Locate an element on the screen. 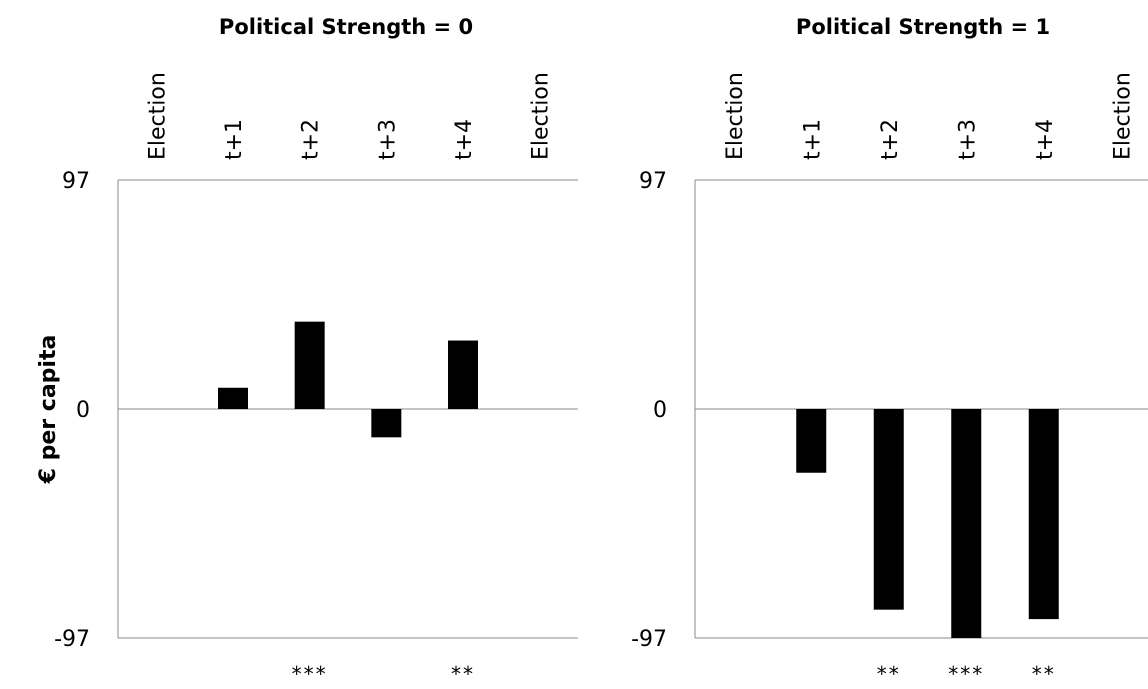  chart-title: Political Strength = 1 is located at coordinates (923, 27).